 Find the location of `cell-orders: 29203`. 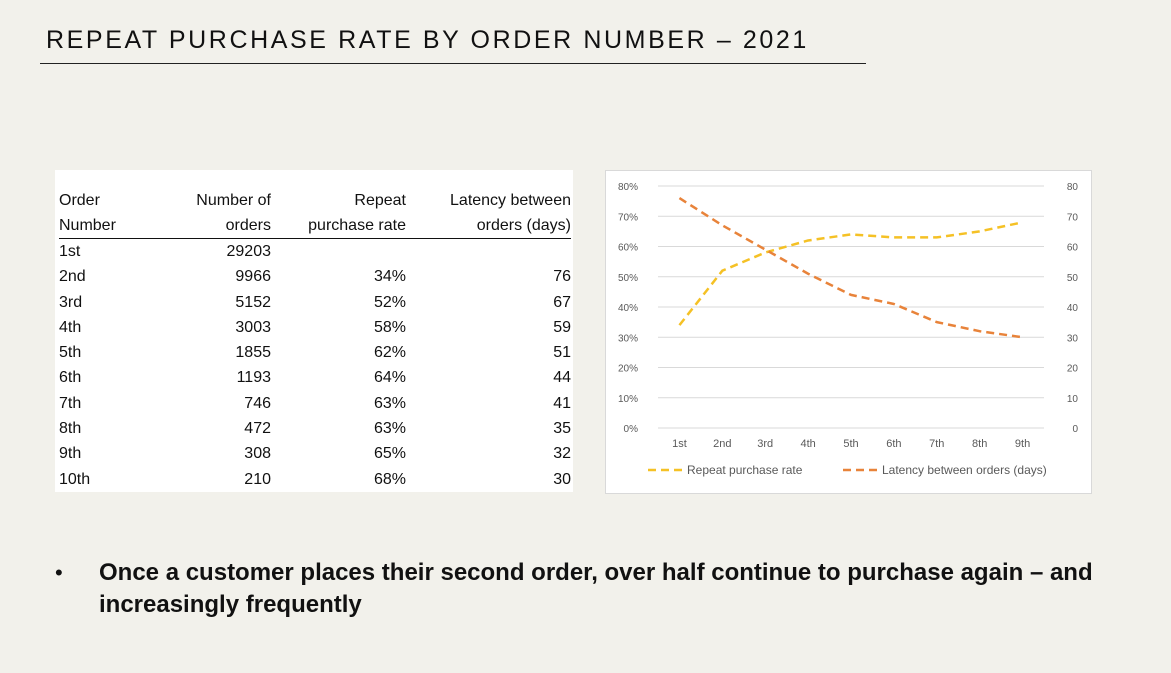

cell-orders: 29203 is located at coordinates (249, 251).